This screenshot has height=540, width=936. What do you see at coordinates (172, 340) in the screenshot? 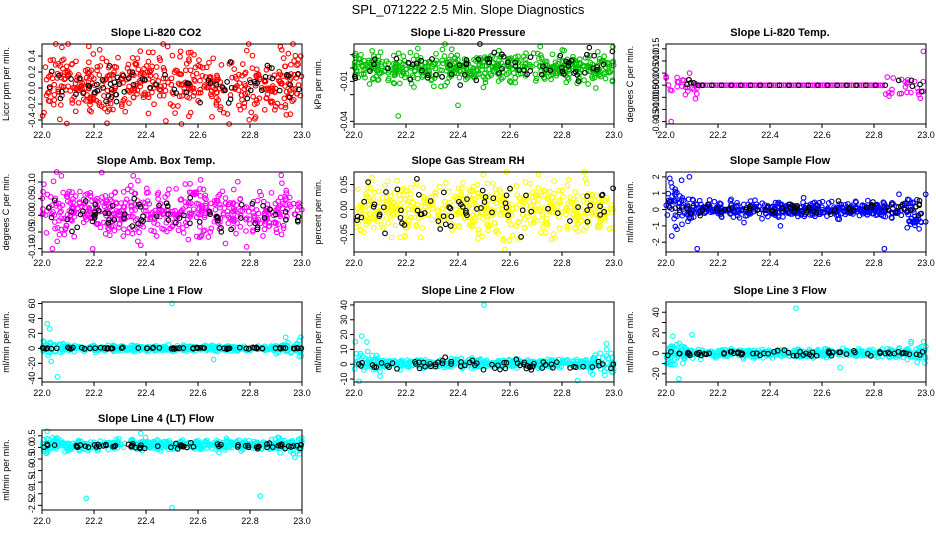
I see `data-series` at bounding box center [172, 340].